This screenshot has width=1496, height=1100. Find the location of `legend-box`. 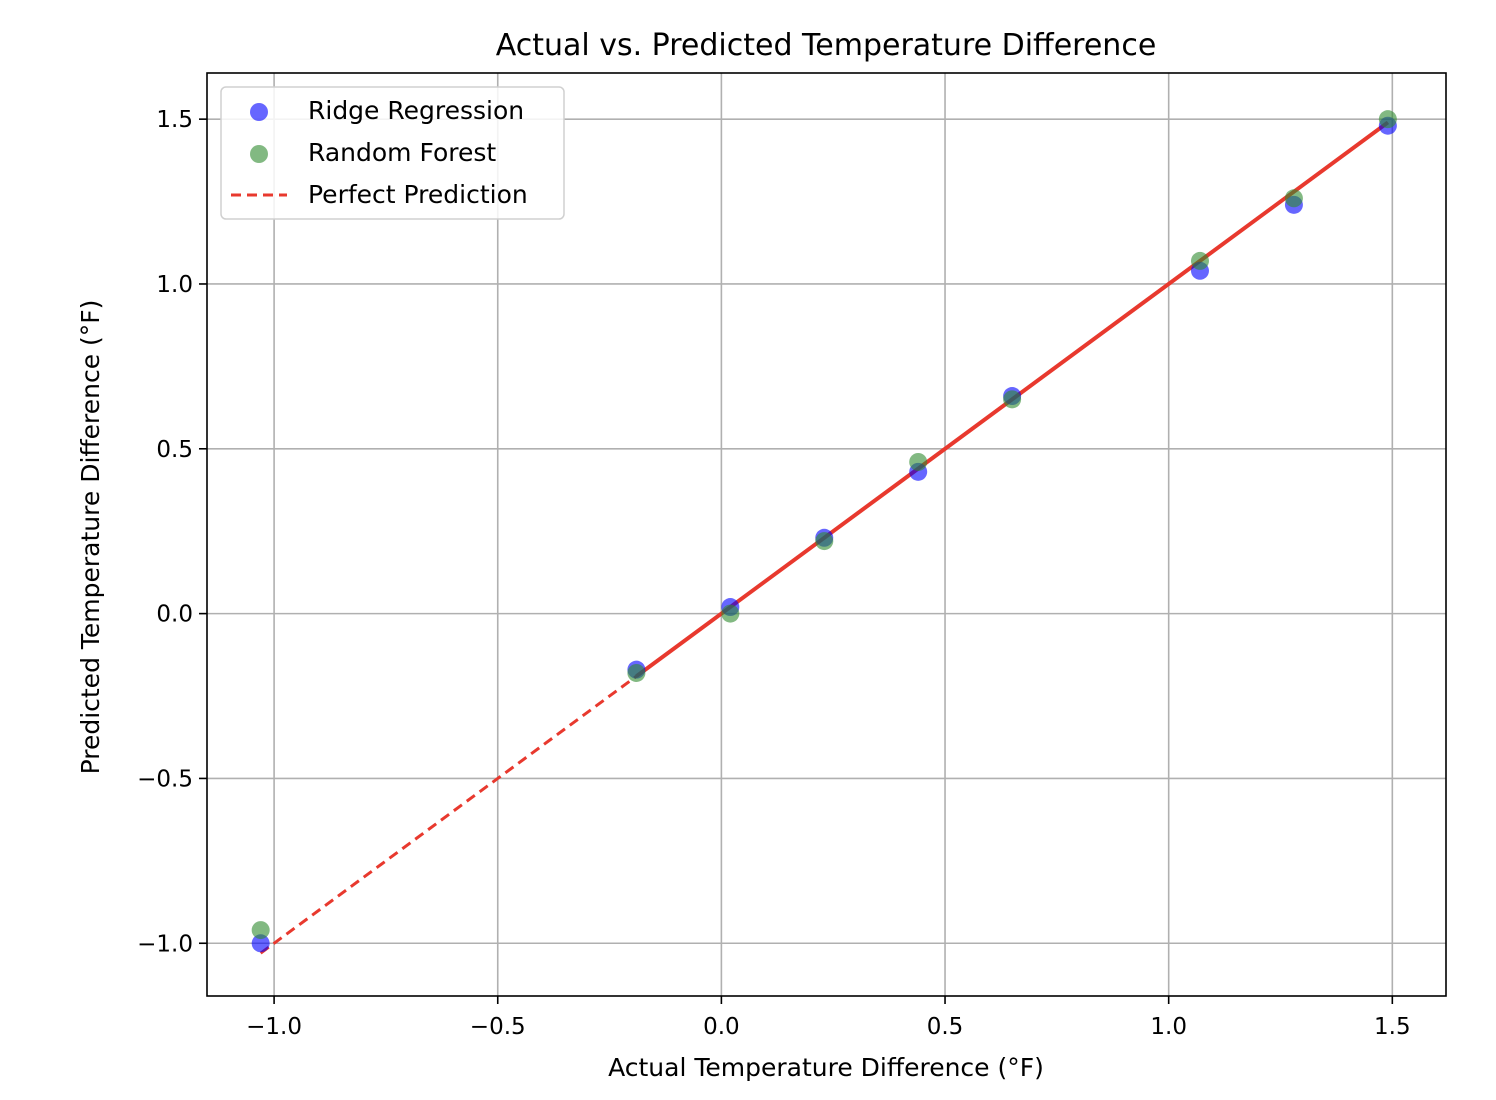

legend-box is located at coordinates (392, 153).